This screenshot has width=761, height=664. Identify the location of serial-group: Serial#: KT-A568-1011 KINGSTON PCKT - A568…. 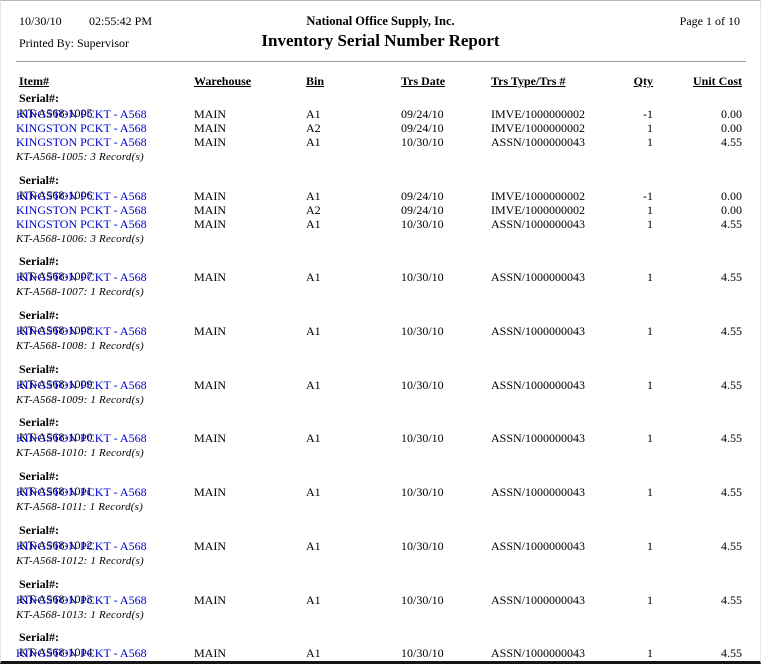
(380, 491).